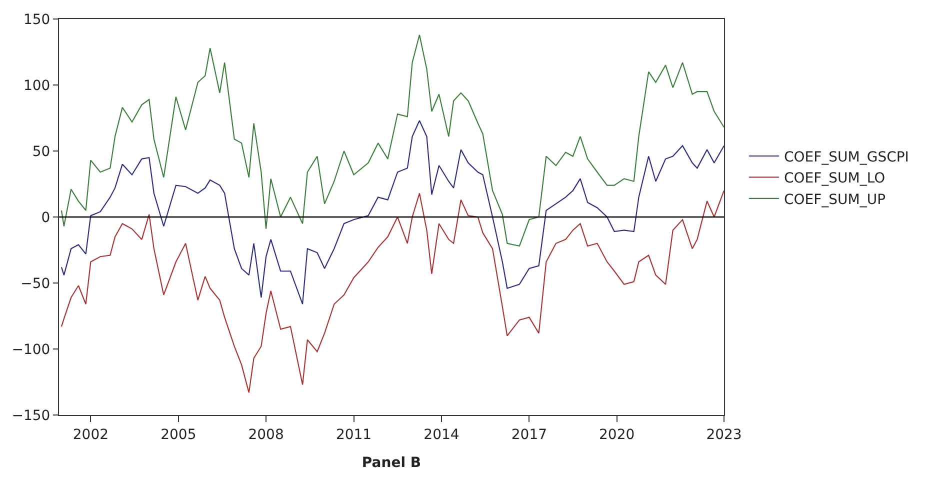  Describe the element at coordinates (617, 434) in the screenshot. I see `x-tick-label: 2020` at that location.